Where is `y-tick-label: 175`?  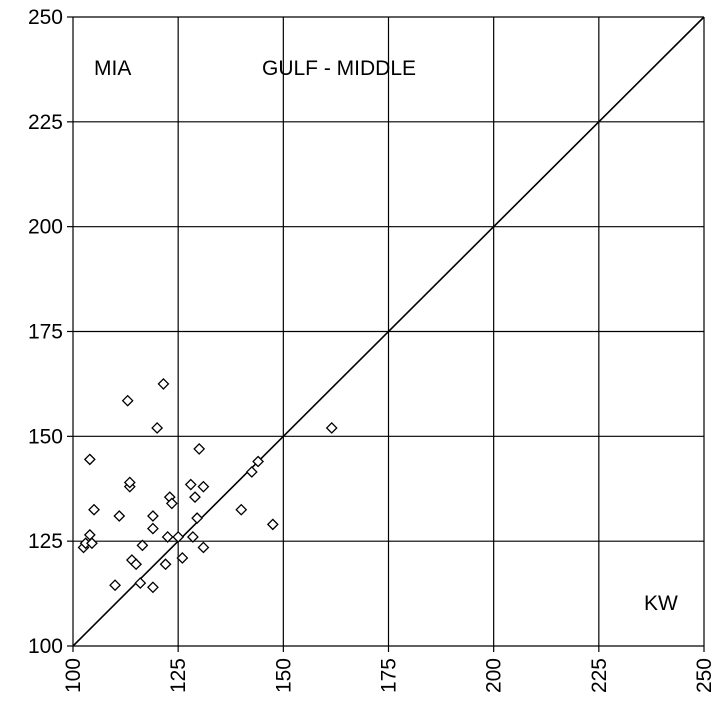 y-tick-label: 175 is located at coordinates (45, 332).